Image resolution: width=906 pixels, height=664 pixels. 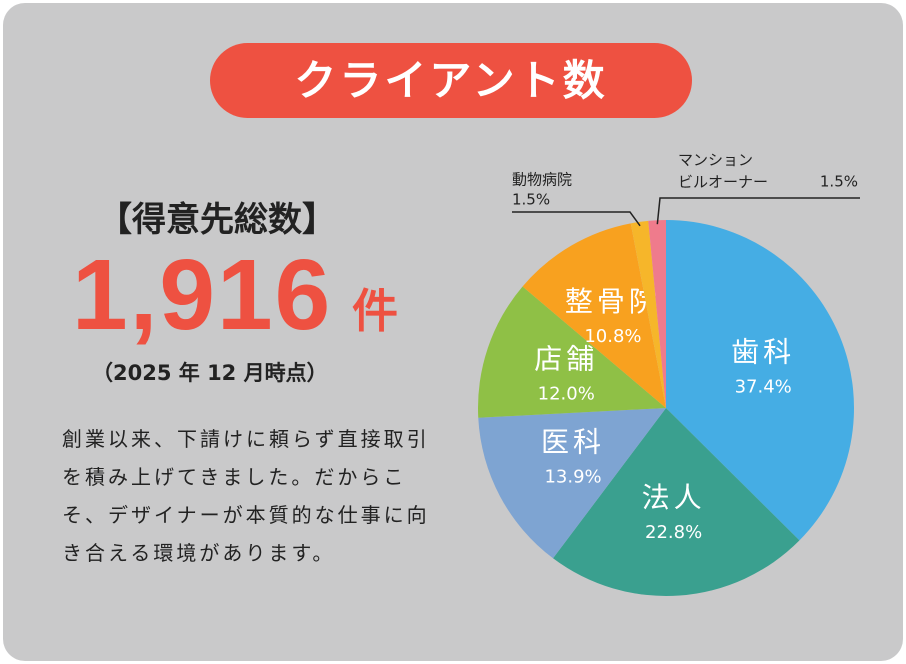 I want to click on slice-label: 店舗, so click(x=566, y=358).